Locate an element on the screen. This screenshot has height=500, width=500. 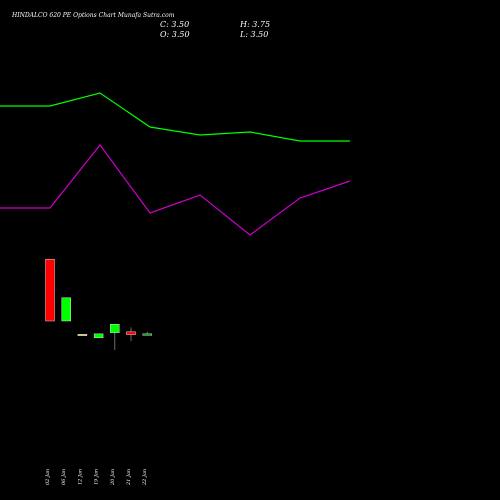
candles is located at coordinates (98, 304).